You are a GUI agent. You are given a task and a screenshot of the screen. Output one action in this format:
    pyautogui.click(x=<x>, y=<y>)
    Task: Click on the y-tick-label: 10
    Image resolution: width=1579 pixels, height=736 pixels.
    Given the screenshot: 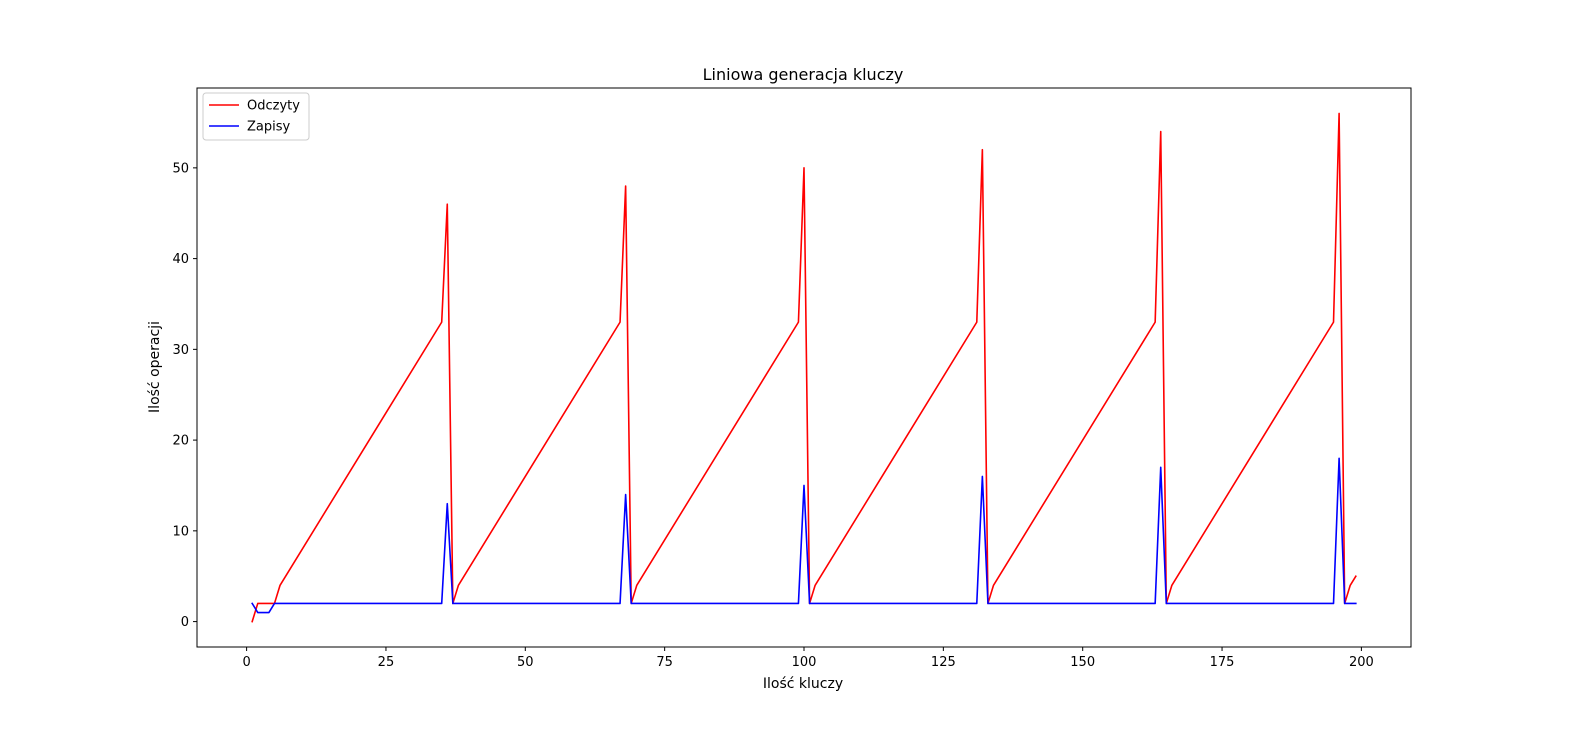 What is the action you would take?
    pyautogui.click(x=180, y=531)
    